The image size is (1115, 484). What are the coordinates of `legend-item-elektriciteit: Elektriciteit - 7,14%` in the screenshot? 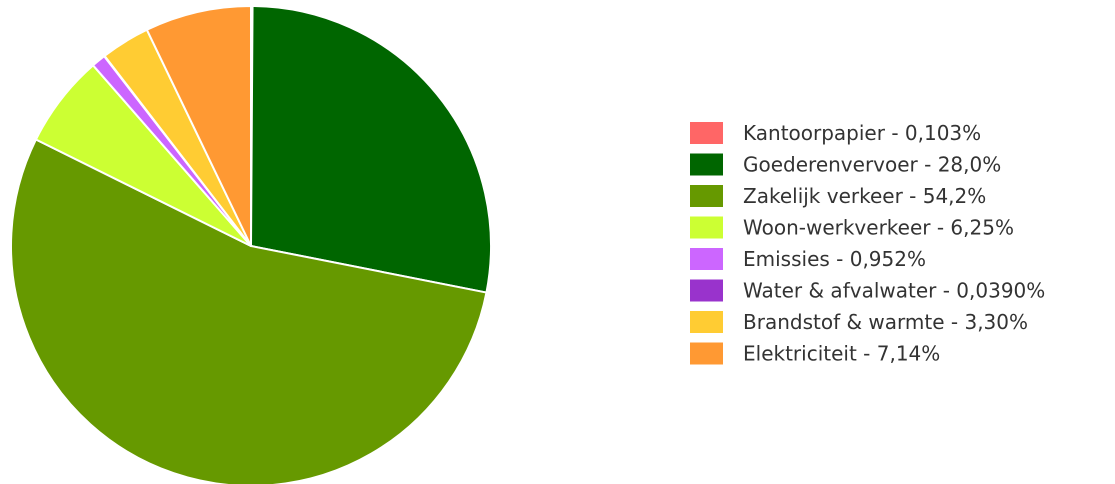 It's located at (815, 354).